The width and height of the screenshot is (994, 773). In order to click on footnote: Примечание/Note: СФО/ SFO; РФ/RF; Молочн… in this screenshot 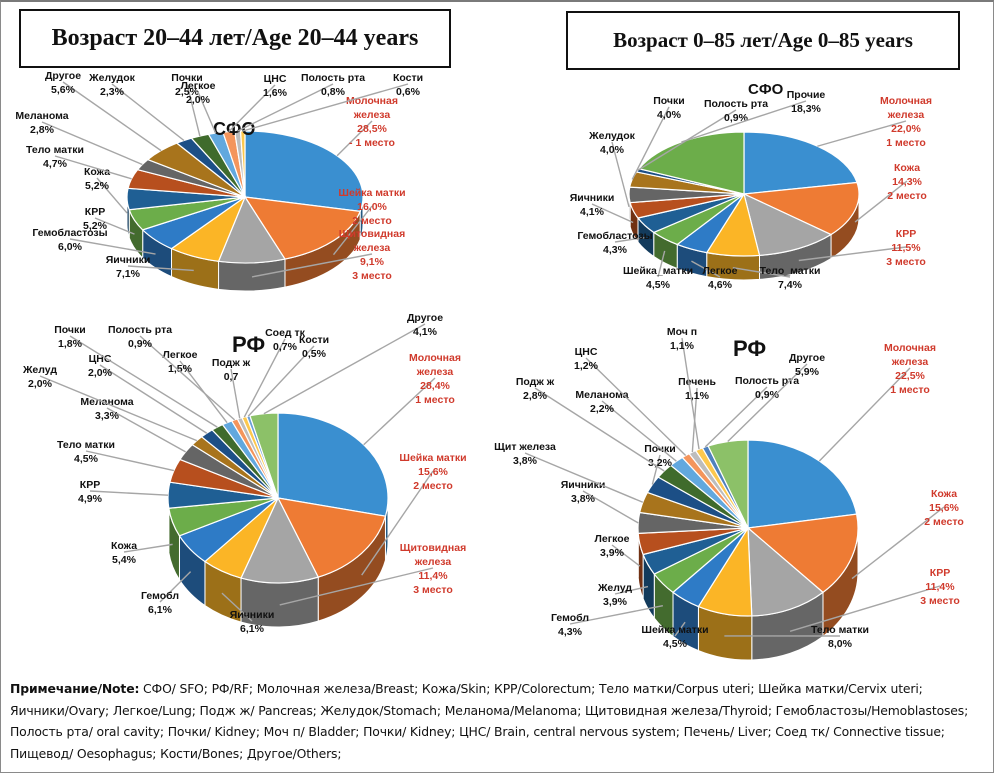, I will do `click(497, 721)`.